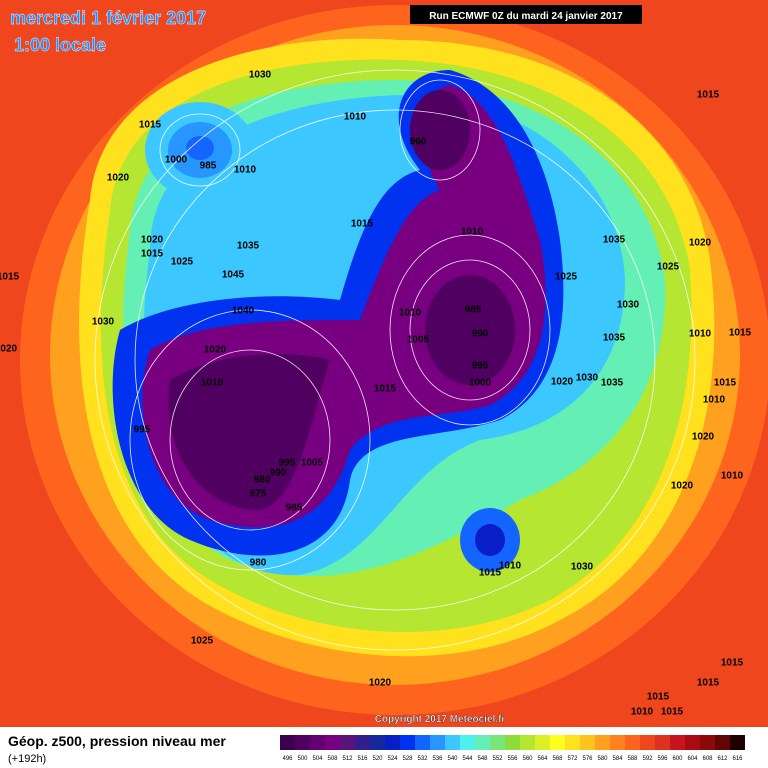 The height and width of the screenshot is (768, 768). What do you see at coordinates (377, 759) in the screenshot?
I see `scale-label: 520` at bounding box center [377, 759].